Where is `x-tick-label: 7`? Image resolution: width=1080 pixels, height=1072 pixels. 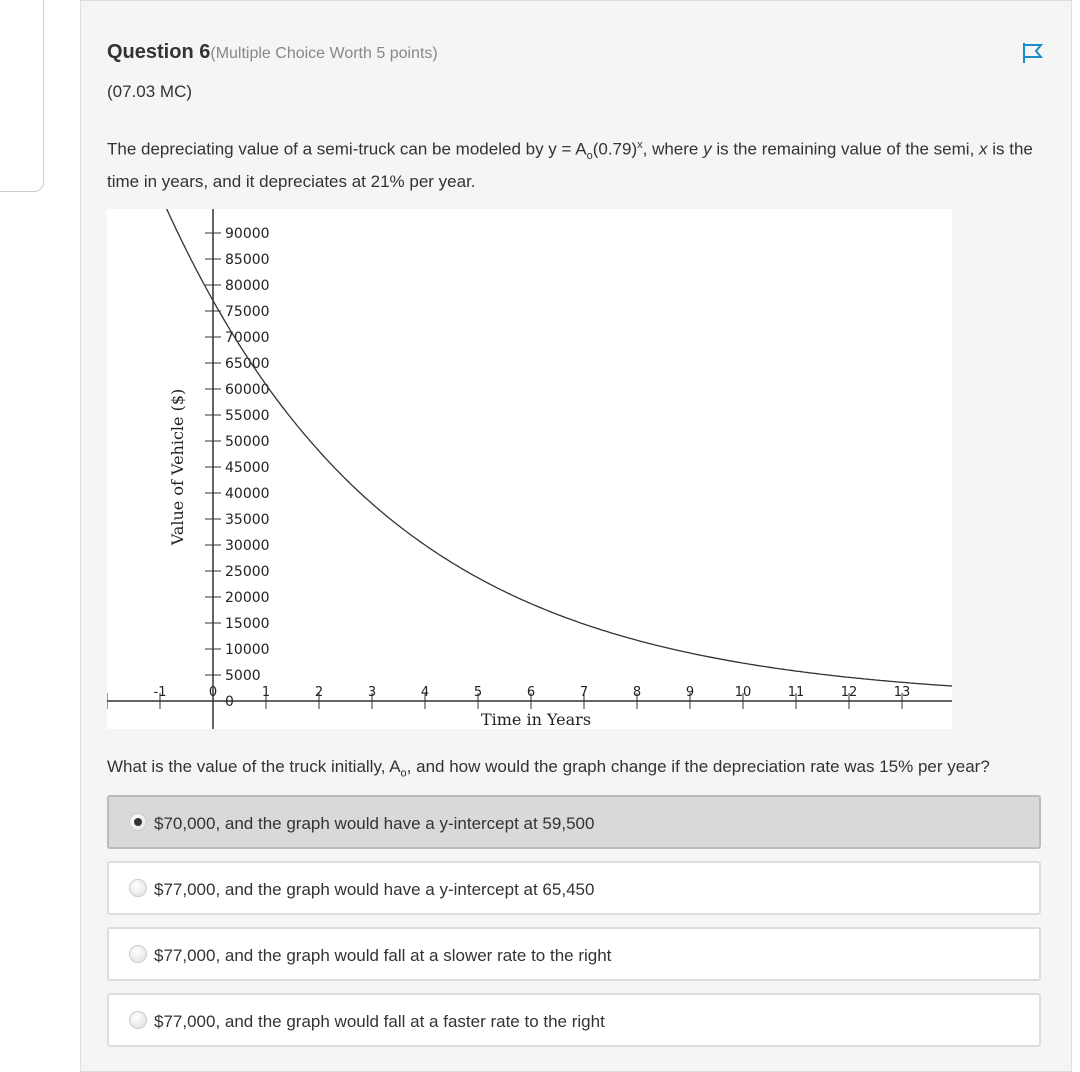
x-tick-label: 7 is located at coordinates (584, 692).